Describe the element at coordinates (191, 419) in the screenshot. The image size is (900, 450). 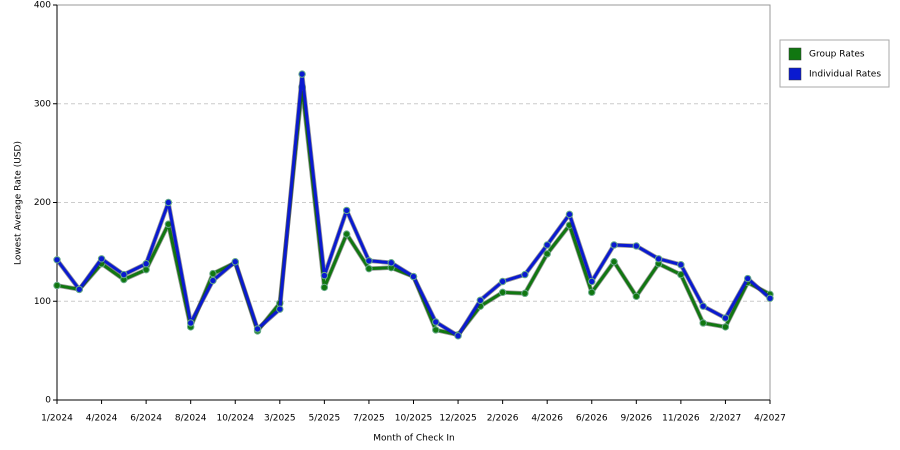
I see `x-tick-label: 8/2024` at that location.